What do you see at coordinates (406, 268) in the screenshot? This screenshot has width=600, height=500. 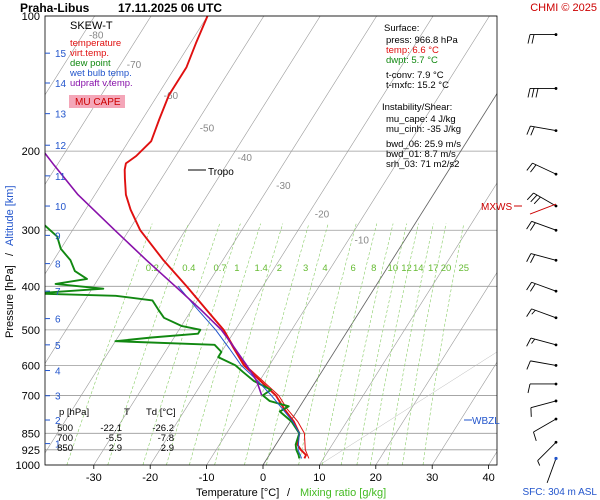 I see `mixing-label-11: 12` at bounding box center [406, 268].